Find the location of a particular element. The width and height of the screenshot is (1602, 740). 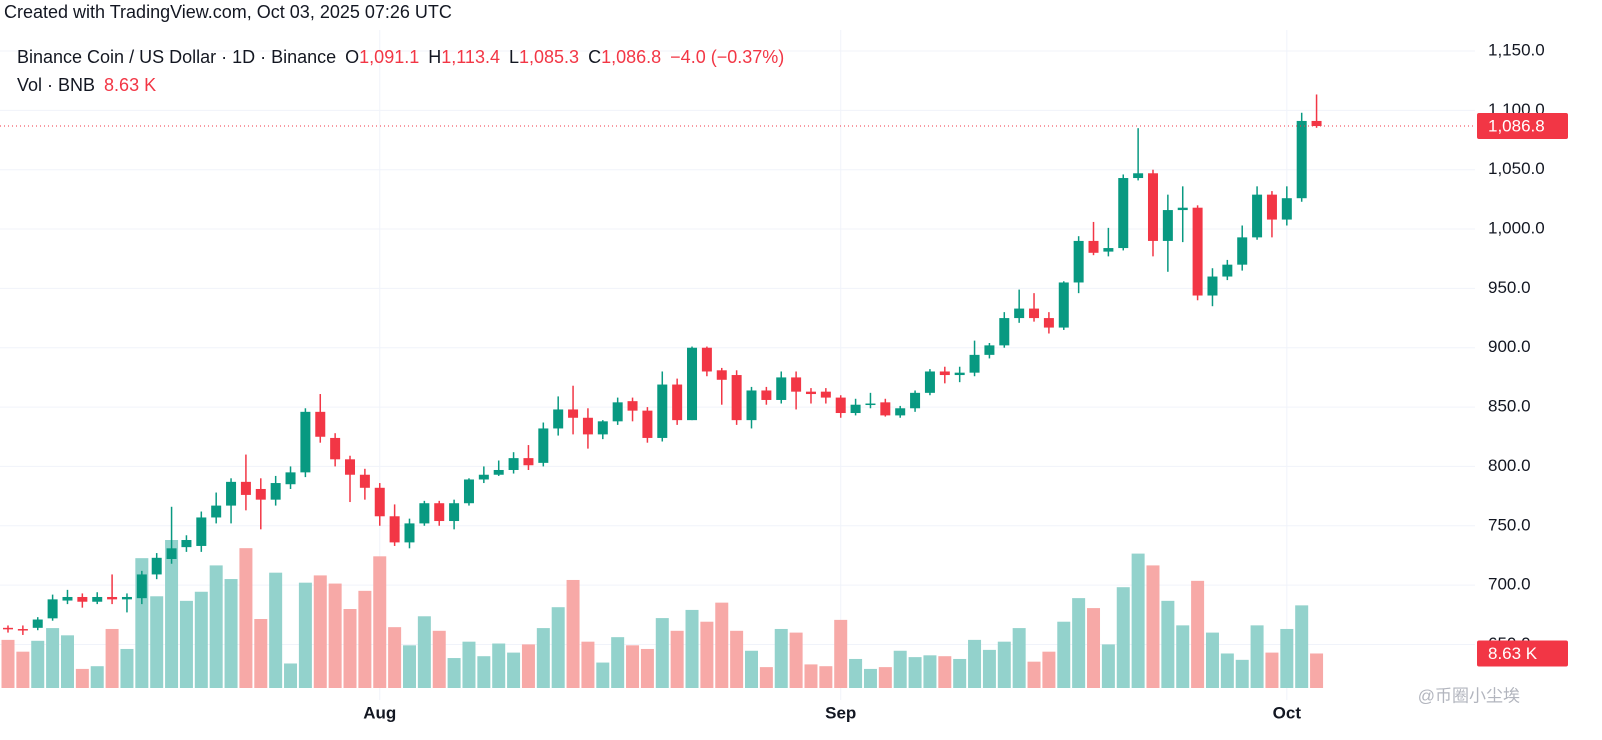

x-tick-label: Oct is located at coordinates (1287, 712).